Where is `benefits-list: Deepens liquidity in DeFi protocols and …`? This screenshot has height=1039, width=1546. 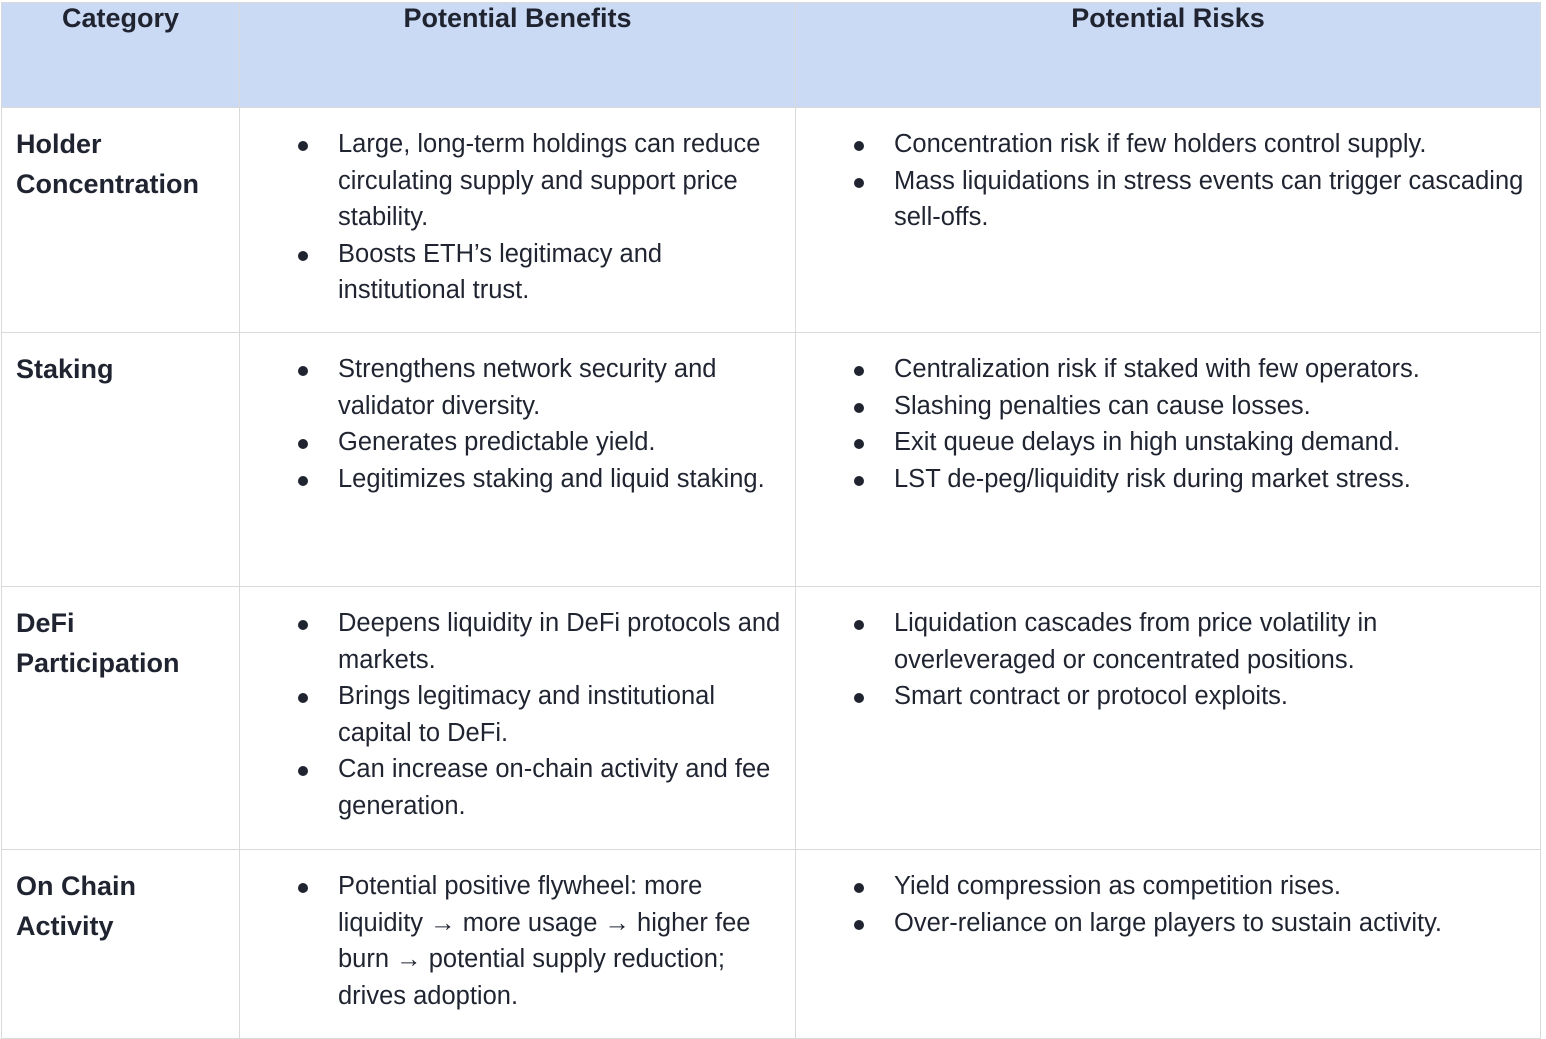
benefits-list: Deepens liquidity in DeFi protocols and … is located at coordinates (517, 705).